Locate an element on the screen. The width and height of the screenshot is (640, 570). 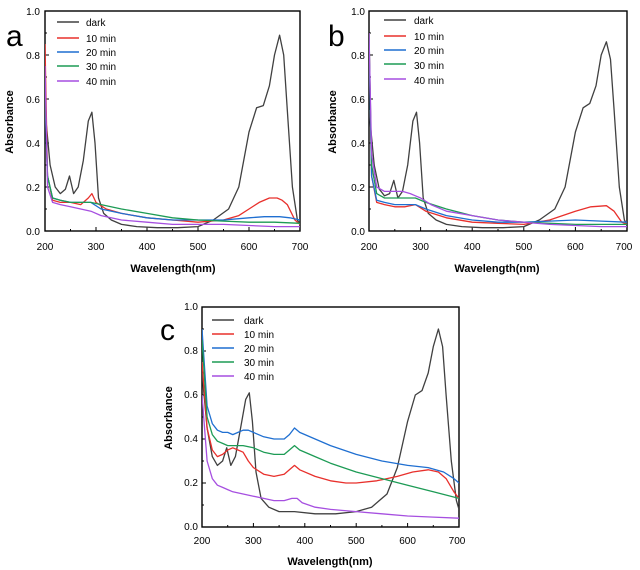
panel-letter-b: b is located at coordinates (336, 36).